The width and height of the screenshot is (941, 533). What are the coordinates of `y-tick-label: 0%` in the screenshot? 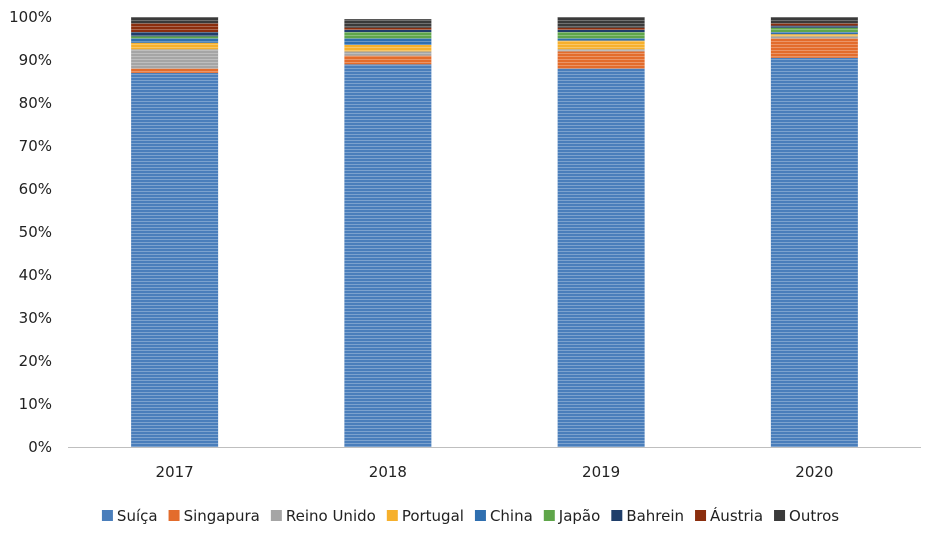 It's located at (40, 447).